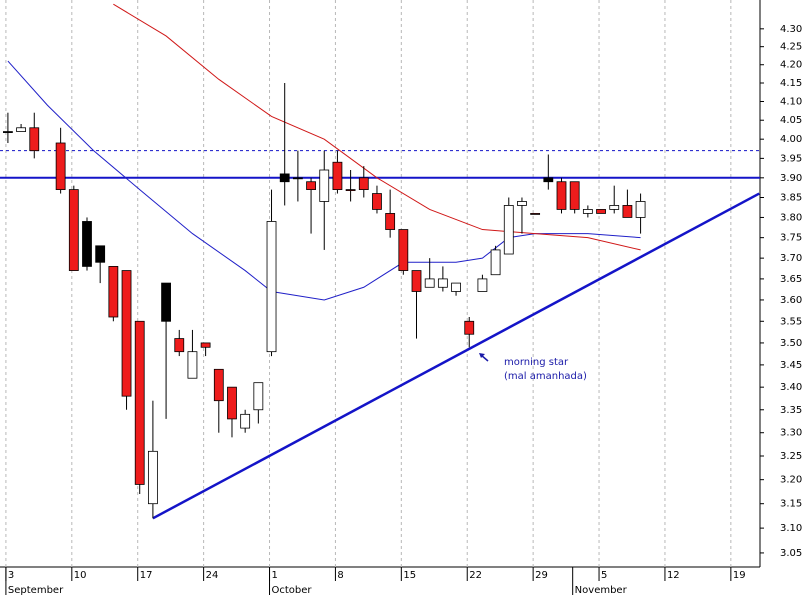 The image size is (806, 595). I want to click on x-tick-label: 22, so click(475, 575).